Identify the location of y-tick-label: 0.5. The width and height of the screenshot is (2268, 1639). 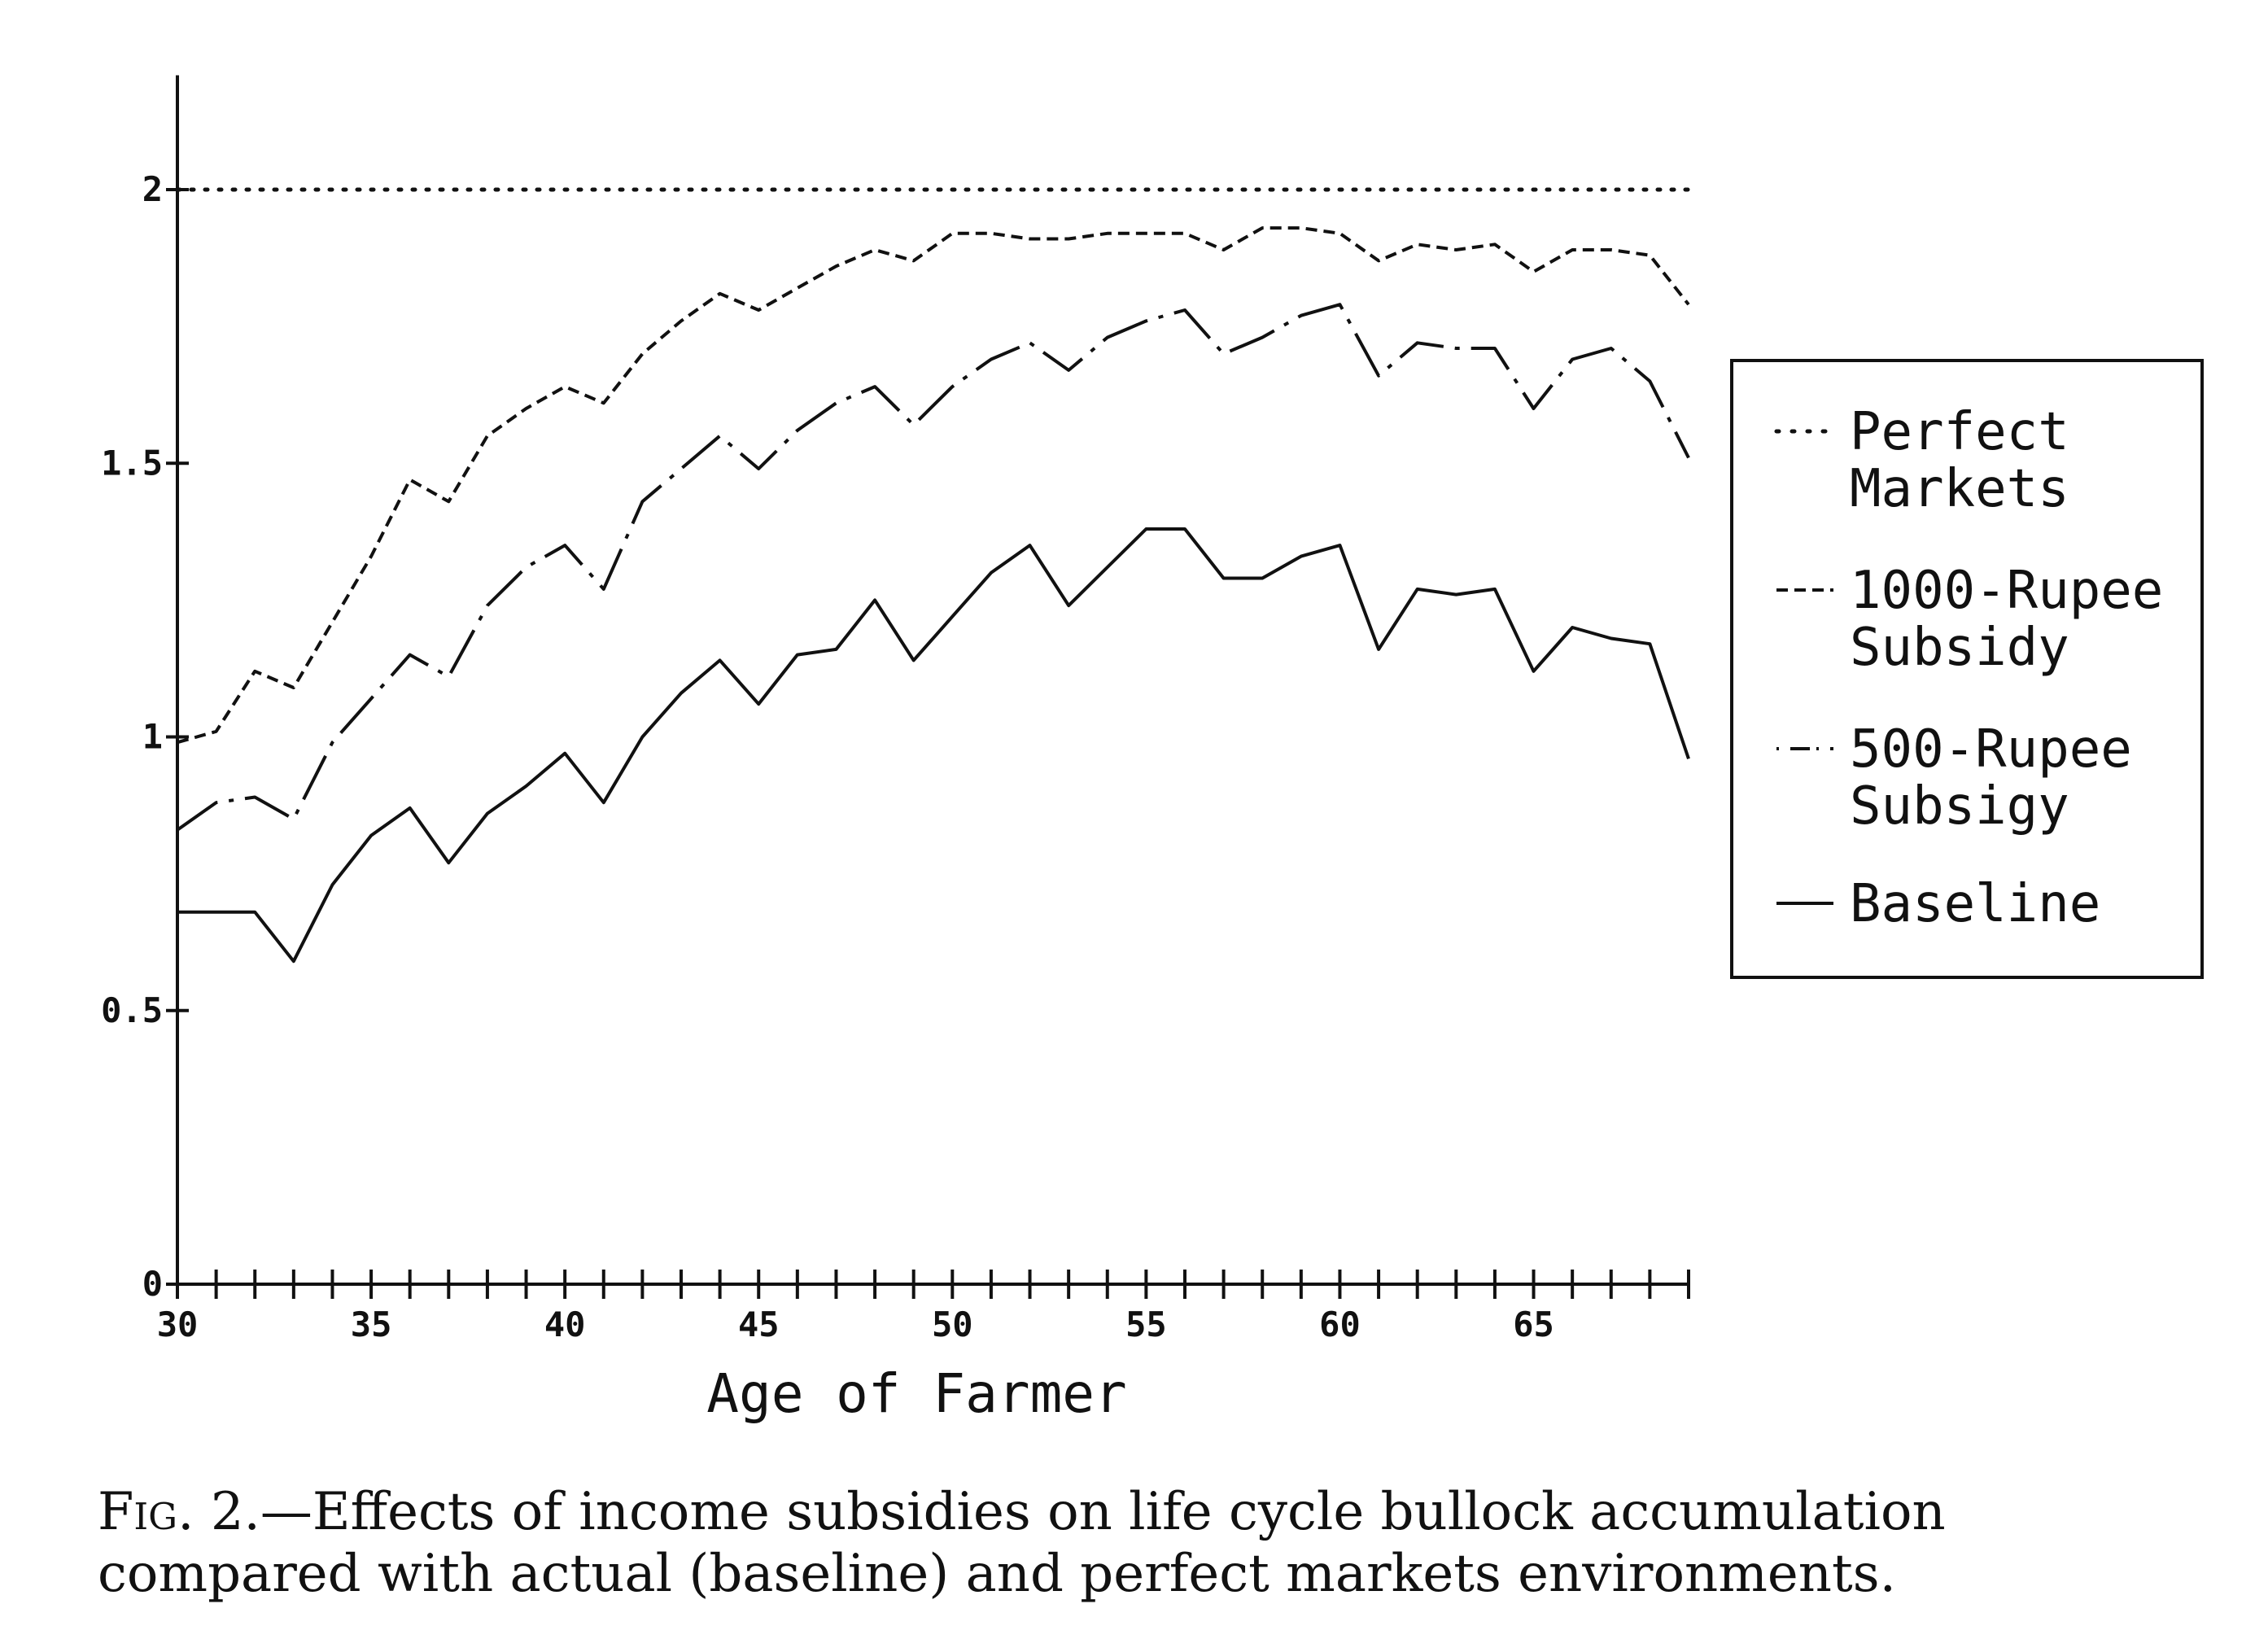
(132, 1010).